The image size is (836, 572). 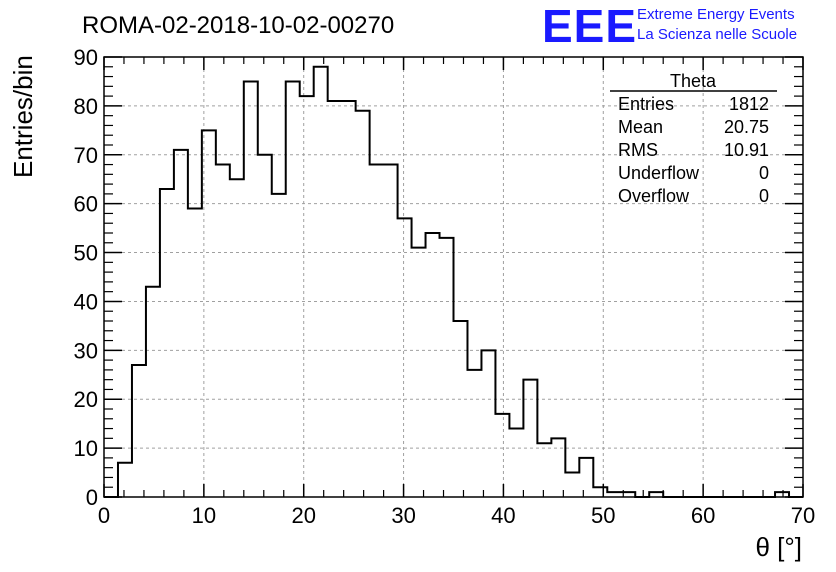 I want to click on y-tick-label: 20, so click(x=86, y=399).